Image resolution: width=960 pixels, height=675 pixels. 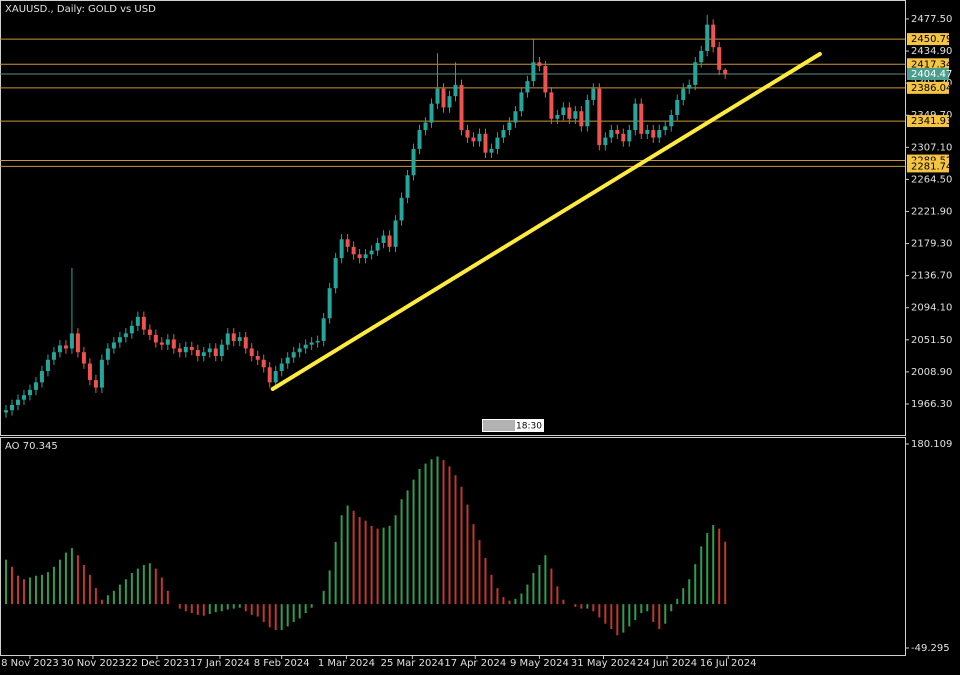 What do you see at coordinates (931, 179) in the screenshot?
I see `y-tick-label: 2264.50` at bounding box center [931, 179].